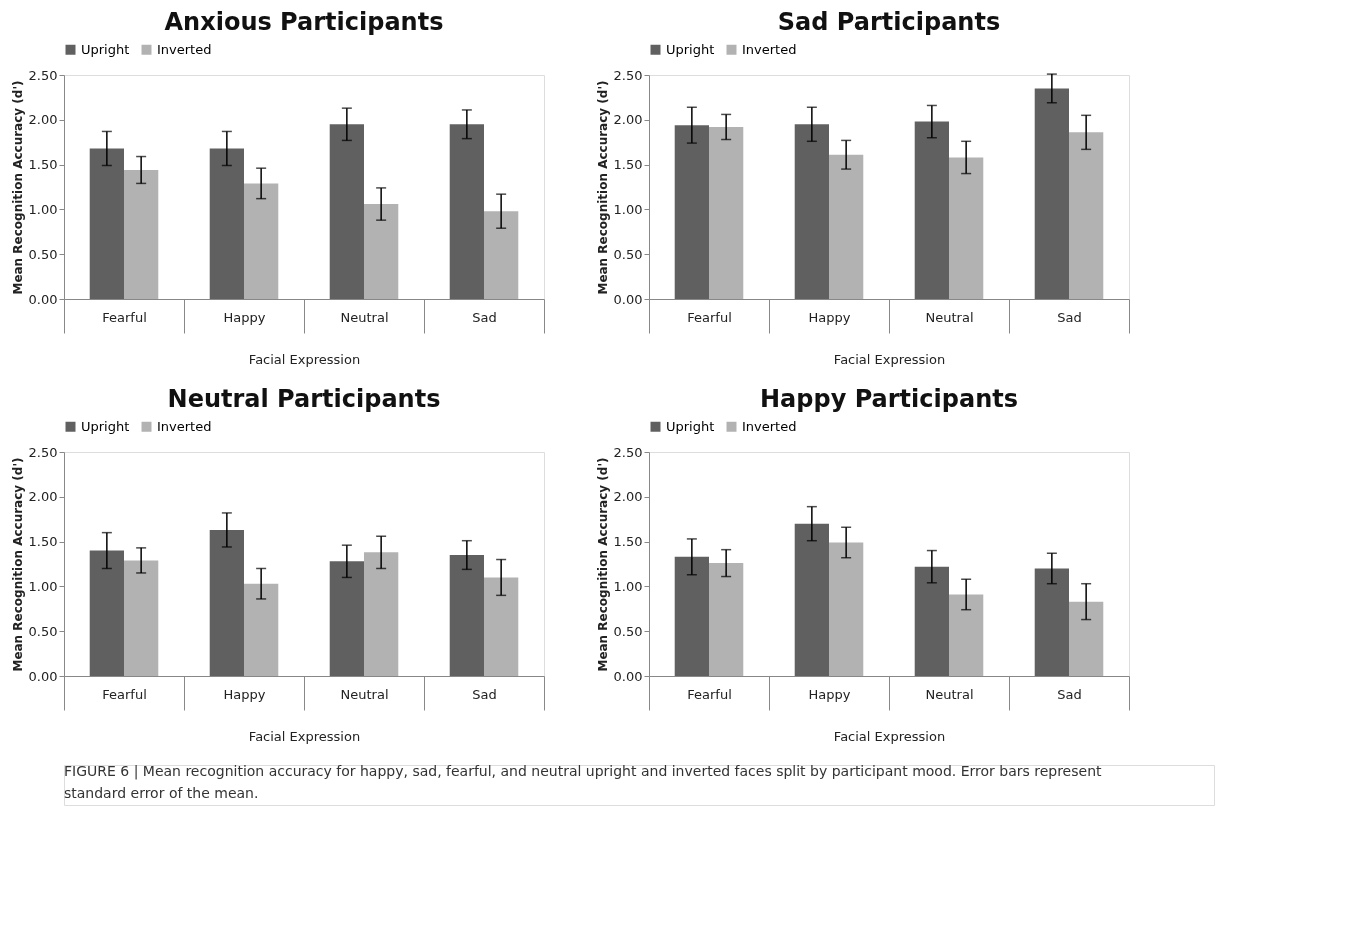 Image resolution: width=1357 pixels, height=932 pixels. What do you see at coordinates (889, 22) in the screenshot?
I see `chart-title: Sad Participants` at bounding box center [889, 22].